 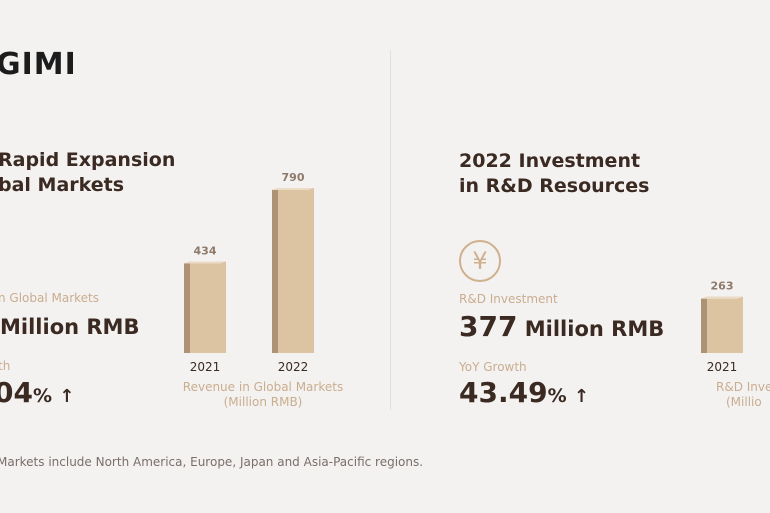 What do you see at coordinates (744, 402) in the screenshot?
I see `right-caption-line2: (Millio` at bounding box center [744, 402].